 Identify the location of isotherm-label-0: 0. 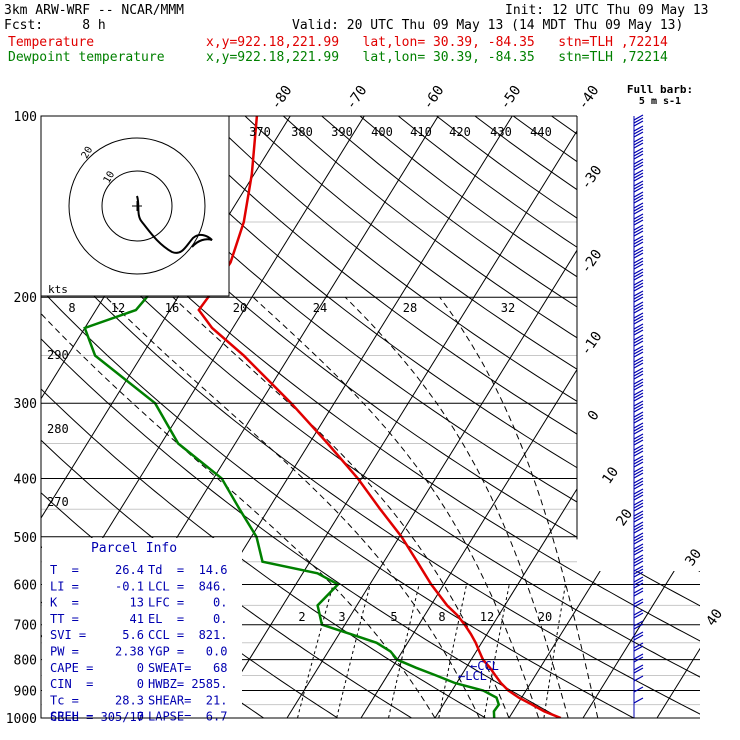
(594, 416).